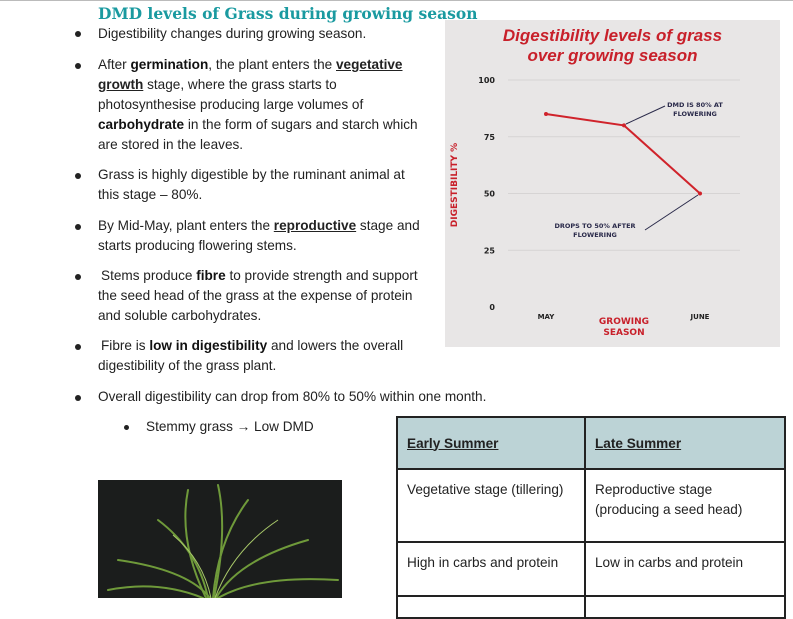  I want to click on sub-bullet-dot, so click(126, 427).